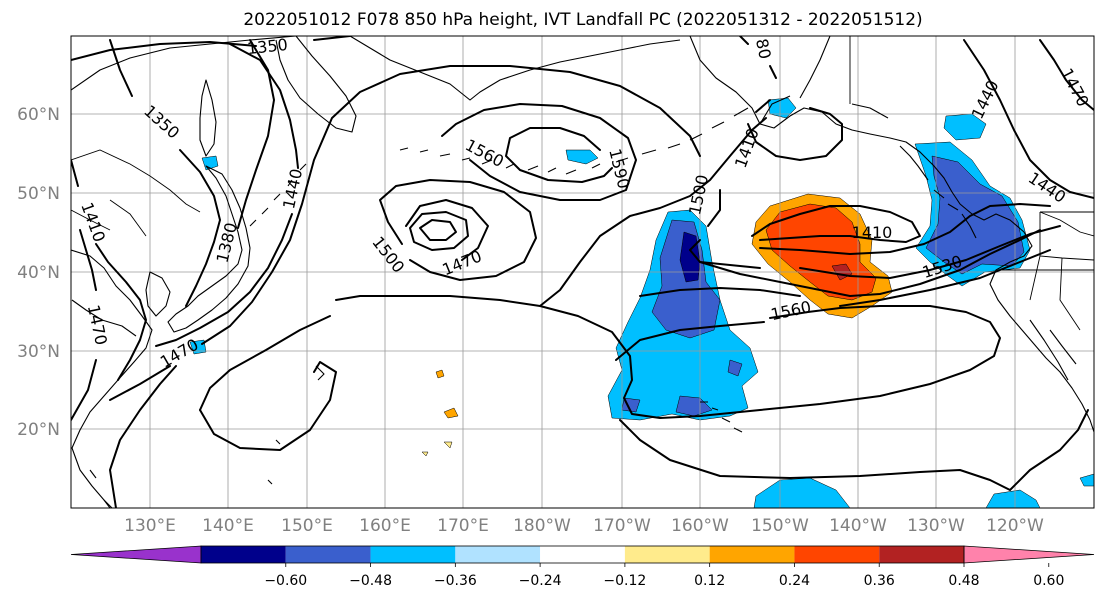 The width and height of the screenshot is (1105, 601). I want to click on latitude-label: 50°N, so click(38, 194).